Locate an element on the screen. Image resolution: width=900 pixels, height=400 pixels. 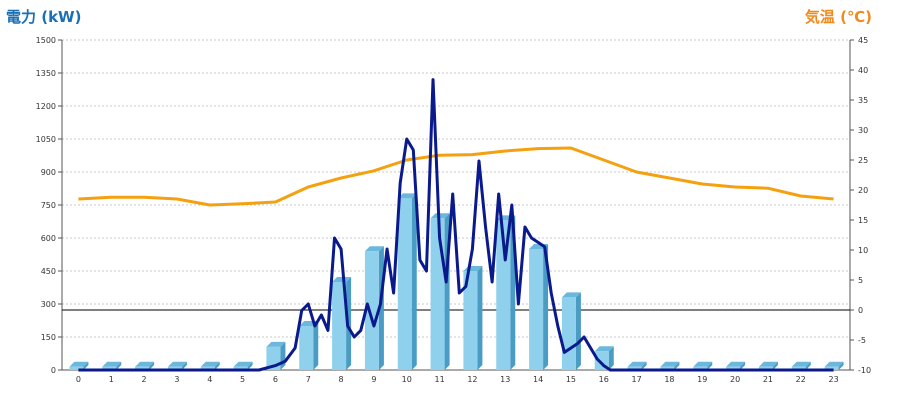
x-tick-label: 13 is located at coordinates (505, 379).